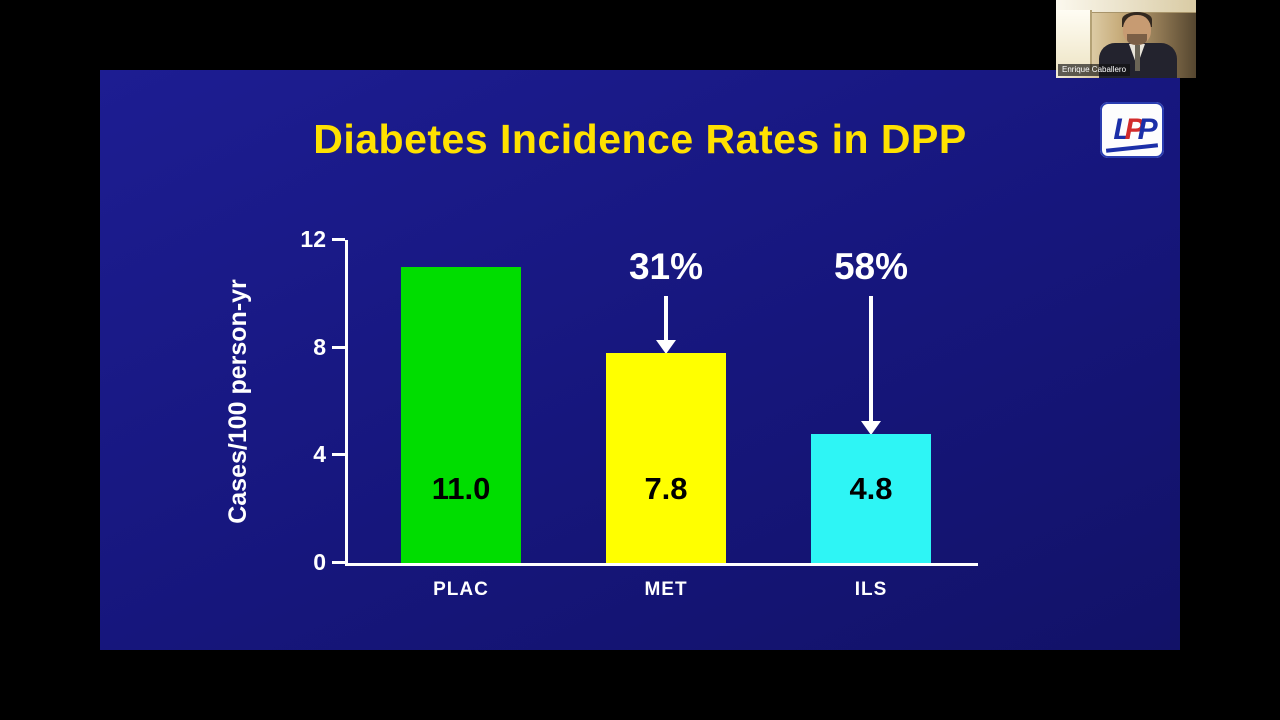  I want to click on y-tick-label: 4, so click(319, 454).